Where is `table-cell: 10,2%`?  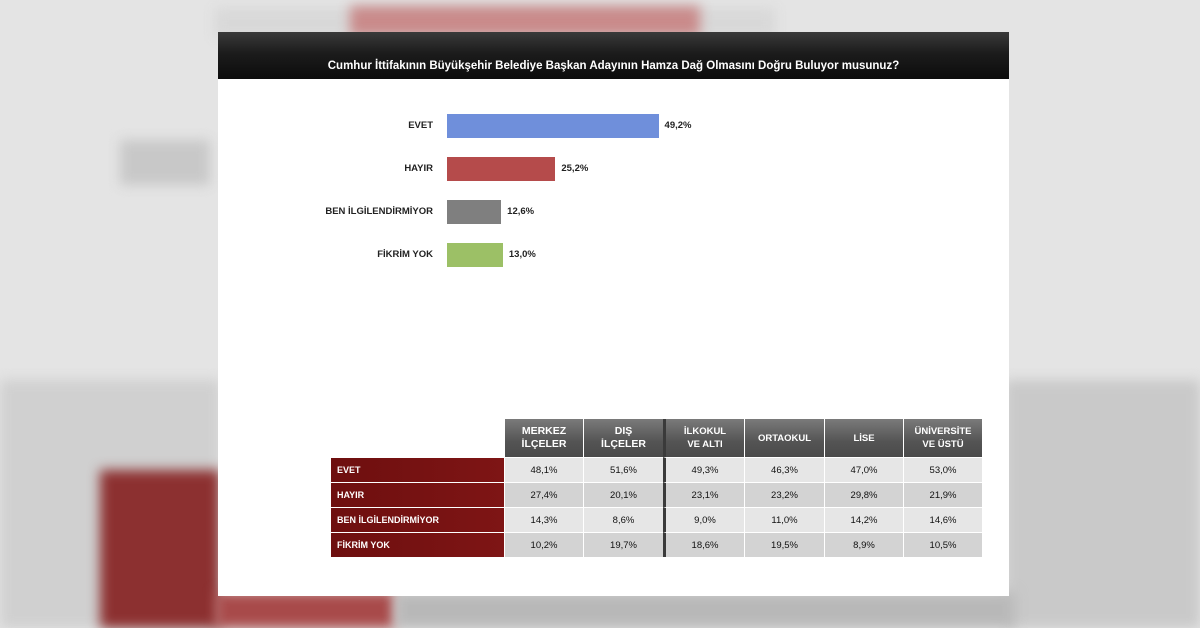
table-cell: 10,2% is located at coordinates (543, 544).